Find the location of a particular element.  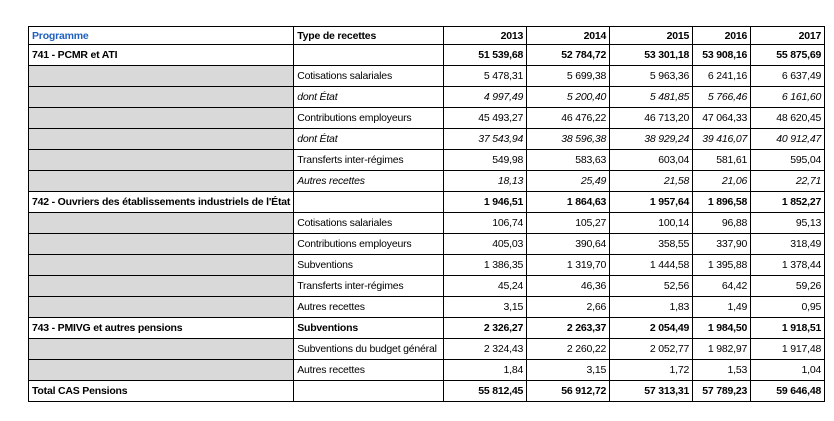

value-cell: 64,42 is located at coordinates (722, 286).